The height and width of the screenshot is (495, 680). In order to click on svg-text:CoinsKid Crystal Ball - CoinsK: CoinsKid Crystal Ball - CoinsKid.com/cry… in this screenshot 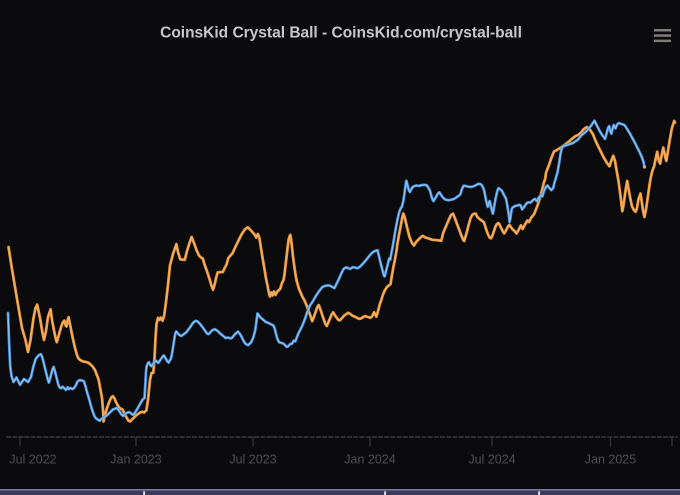, I will do `click(341, 33)`.